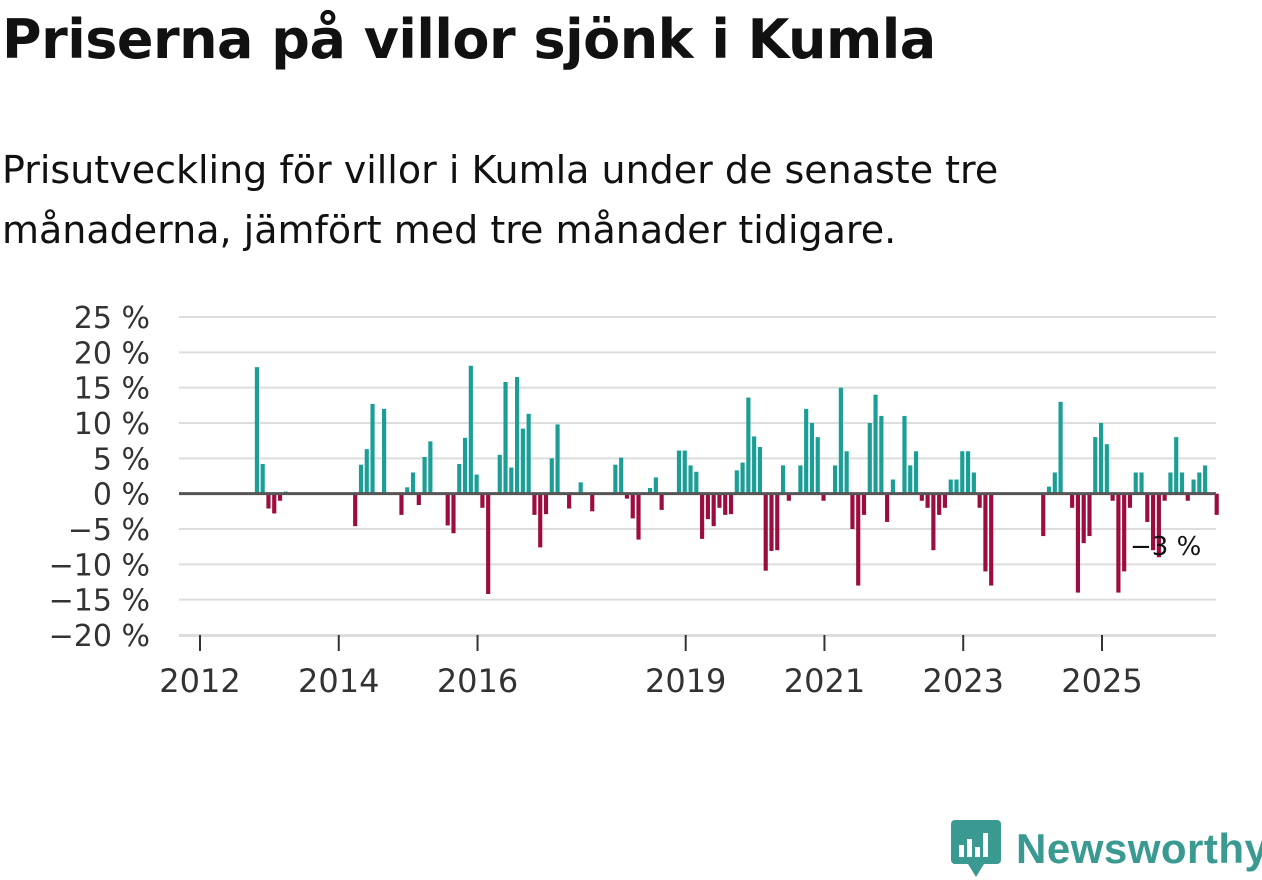 The width and height of the screenshot is (1262, 880). I want to click on y-tick-label: −5 %, so click(109, 530).